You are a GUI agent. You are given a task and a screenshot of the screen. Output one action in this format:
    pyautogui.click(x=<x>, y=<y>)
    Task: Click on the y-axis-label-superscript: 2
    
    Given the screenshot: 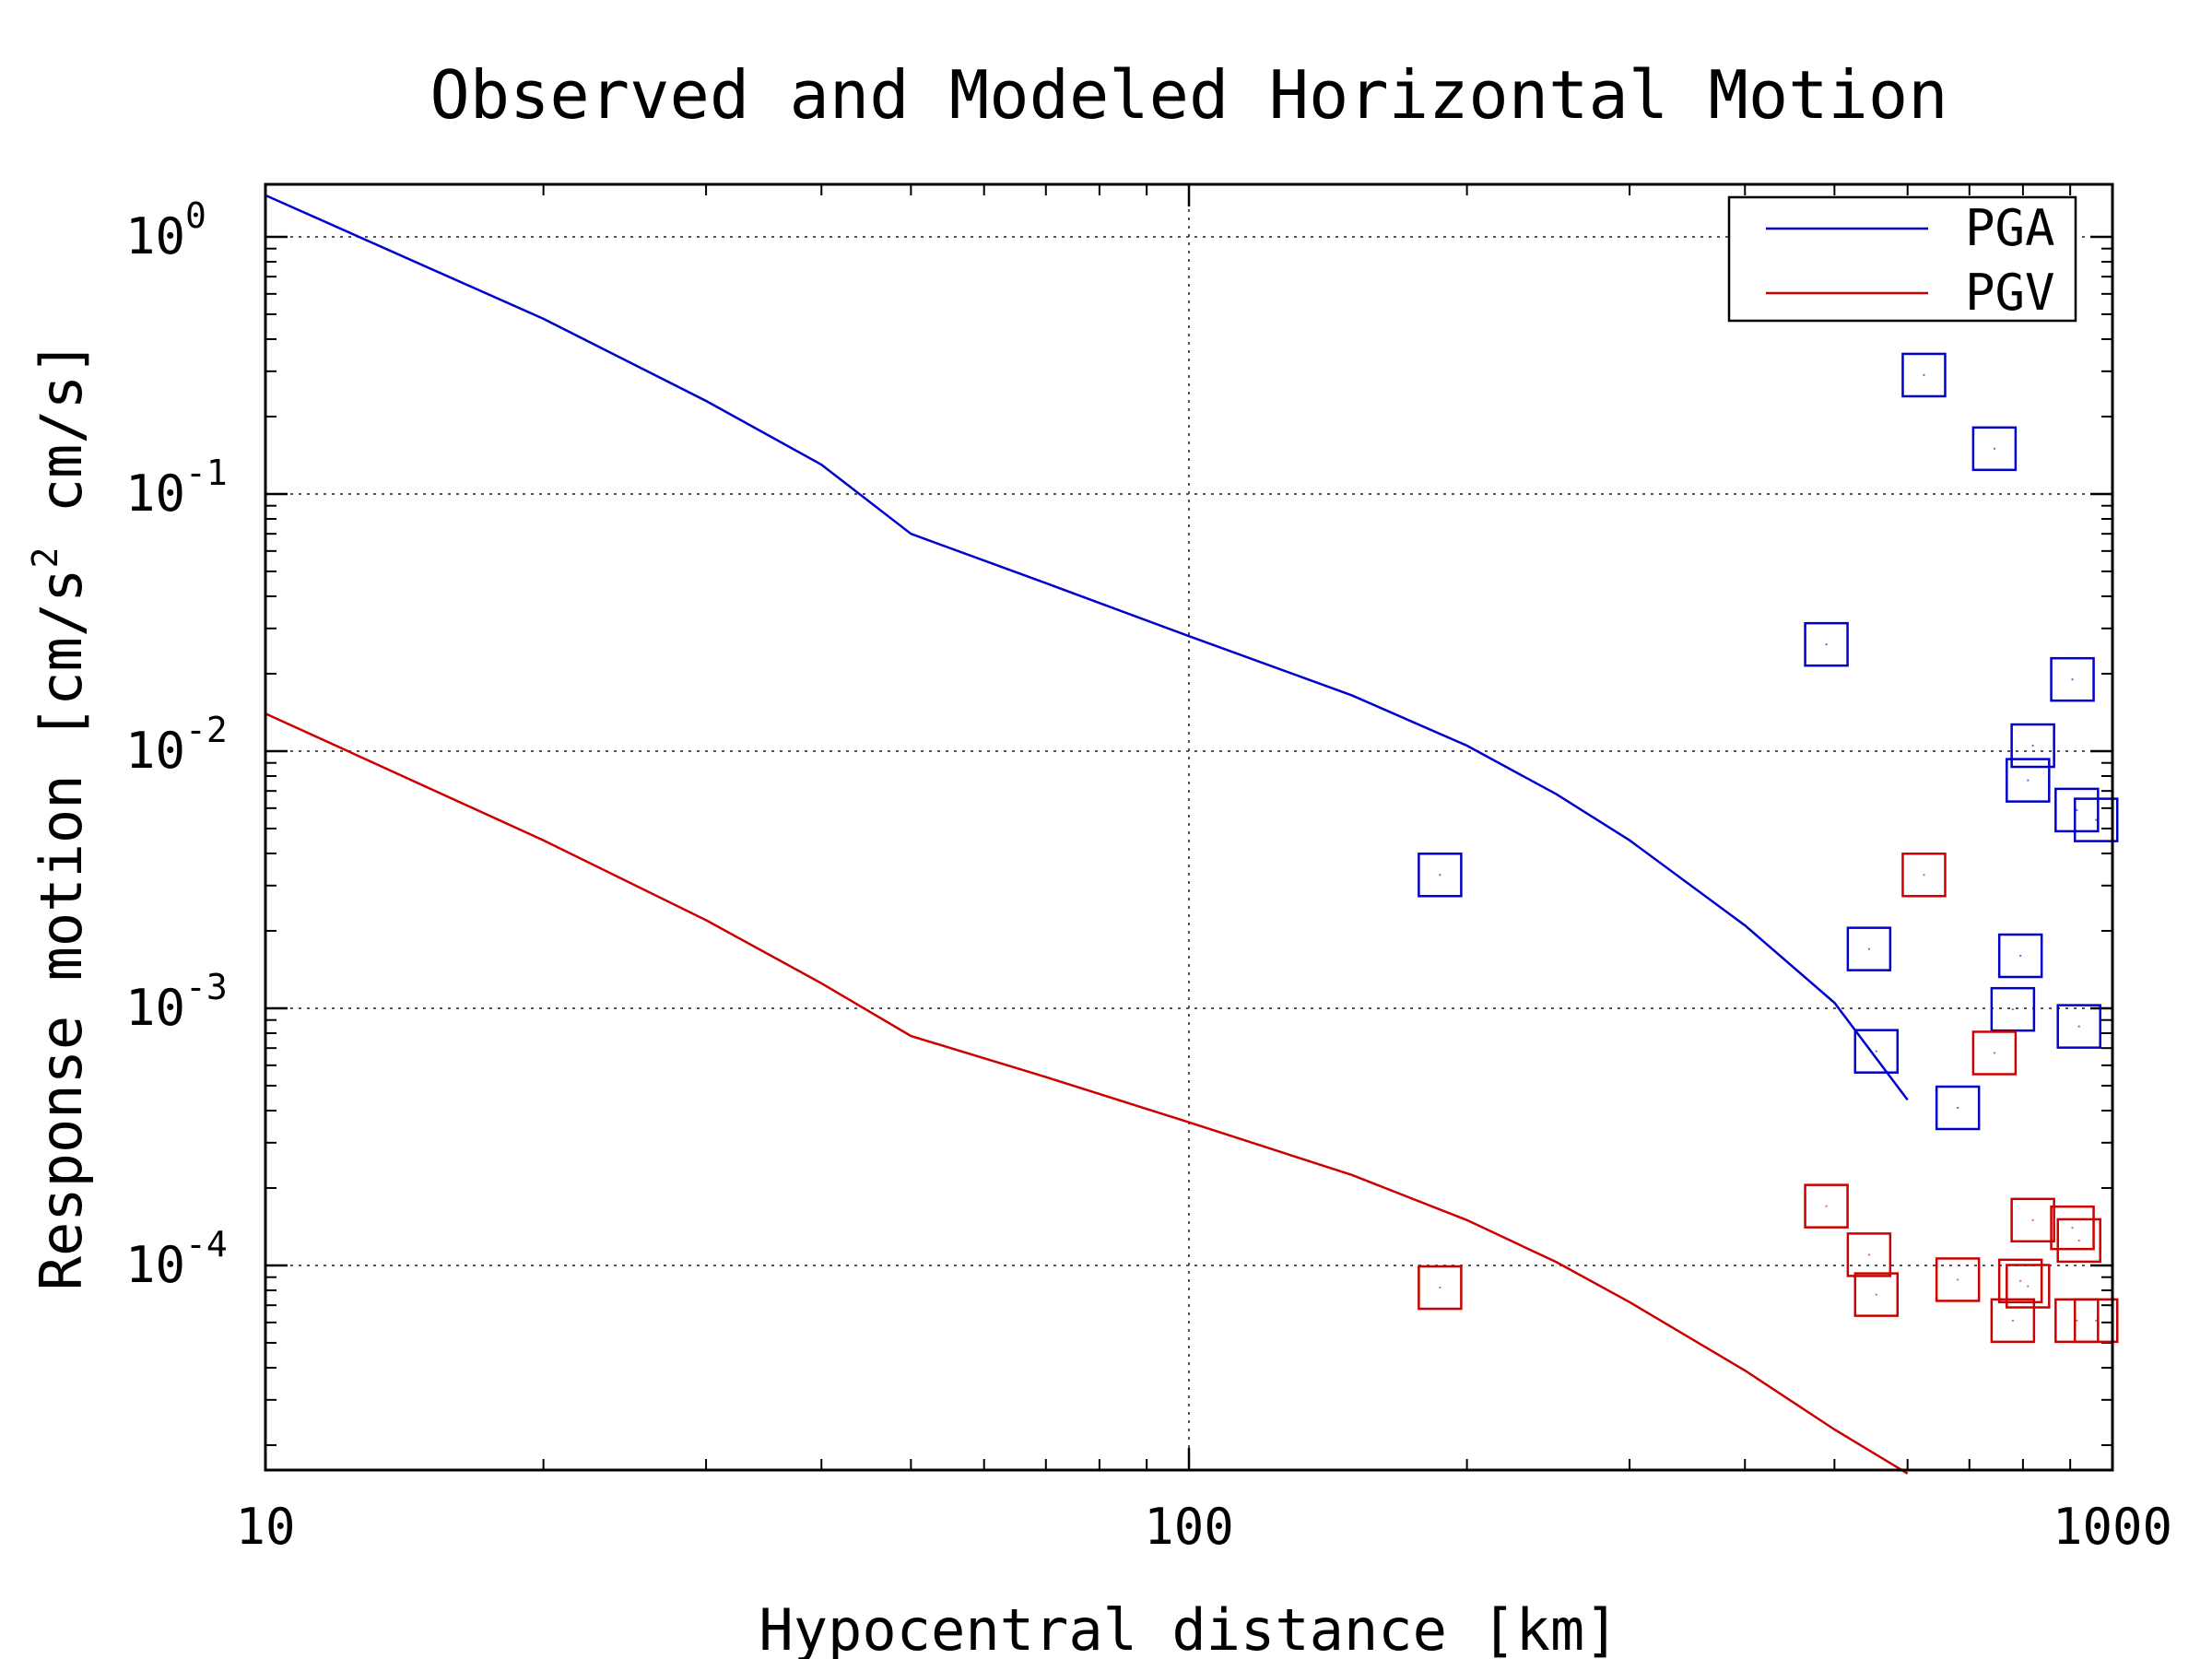 What is the action you would take?
    pyautogui.click(x=45, y=558)
    